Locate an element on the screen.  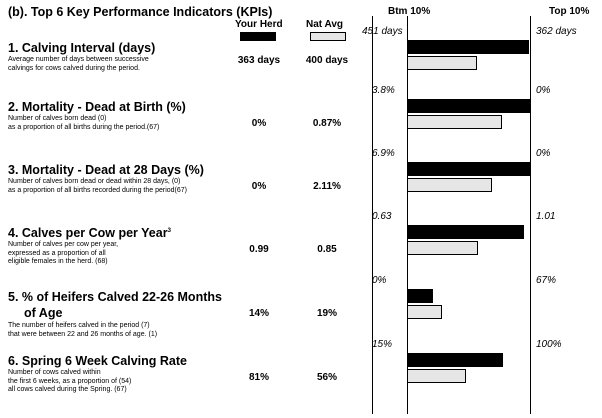
bottom-10-label: 451 days is located at coordinates (382, 31).